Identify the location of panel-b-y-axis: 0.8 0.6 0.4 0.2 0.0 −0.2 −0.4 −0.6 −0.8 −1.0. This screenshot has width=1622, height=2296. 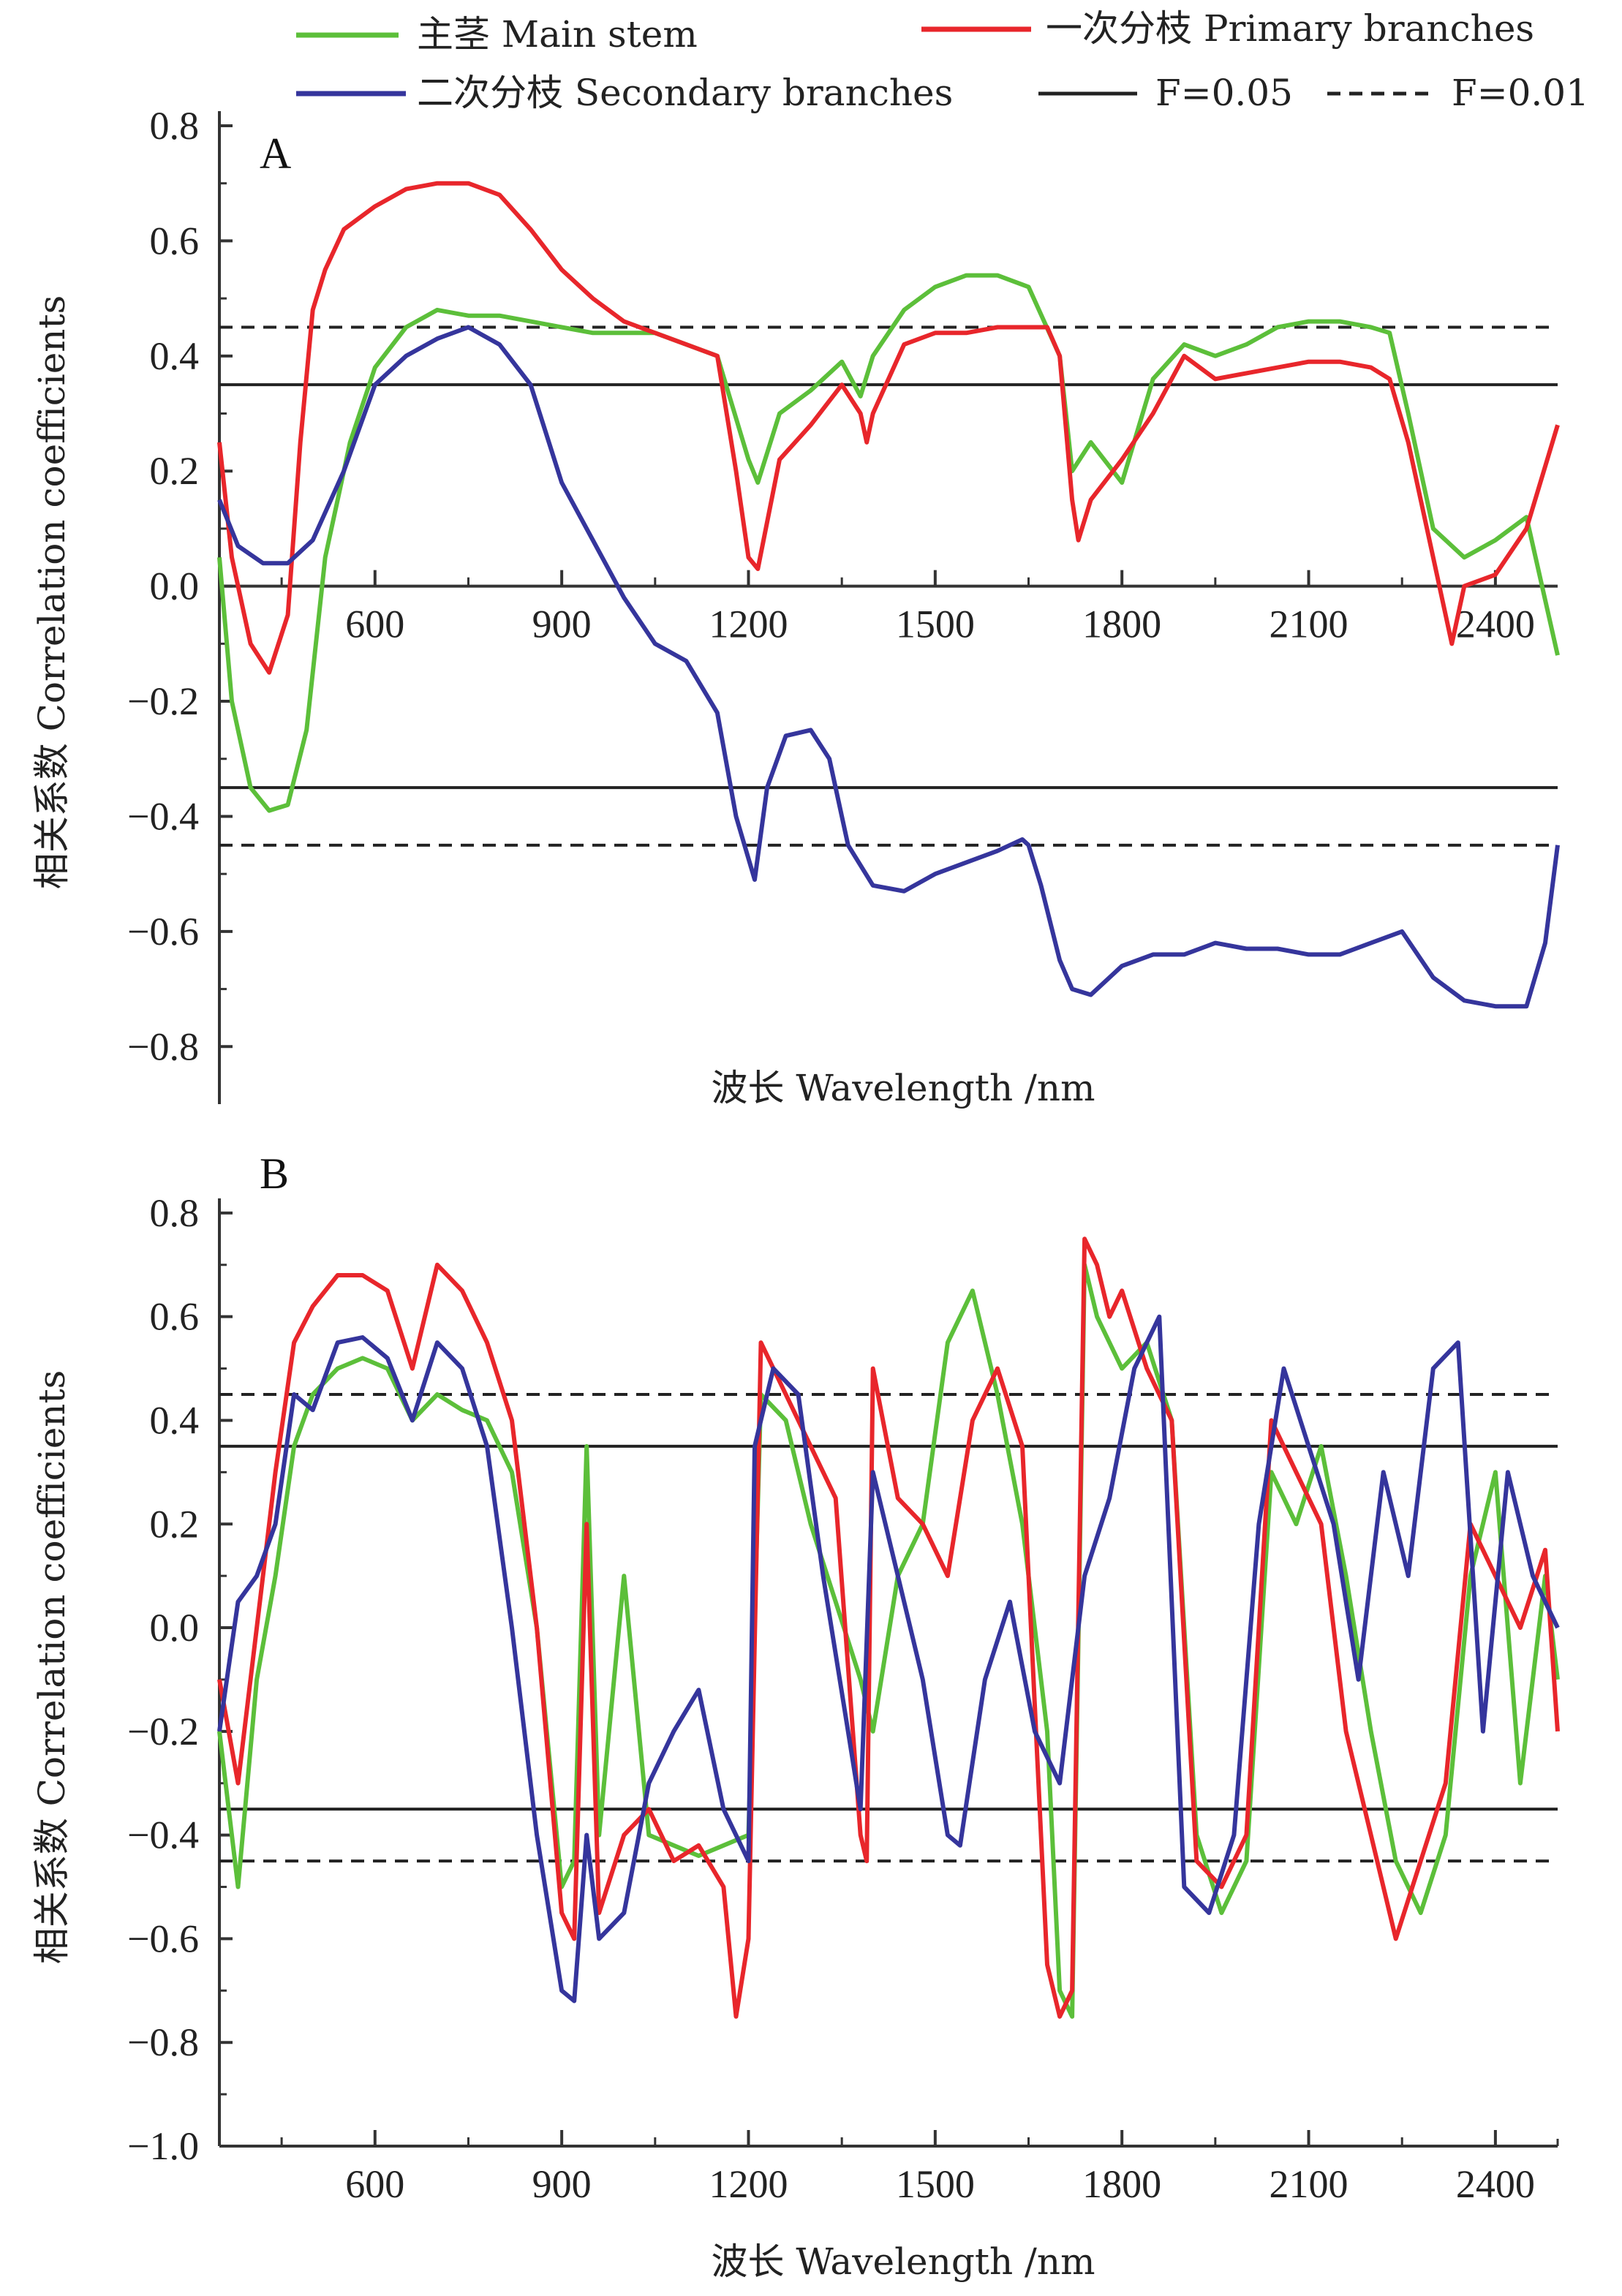
(180, 1679).